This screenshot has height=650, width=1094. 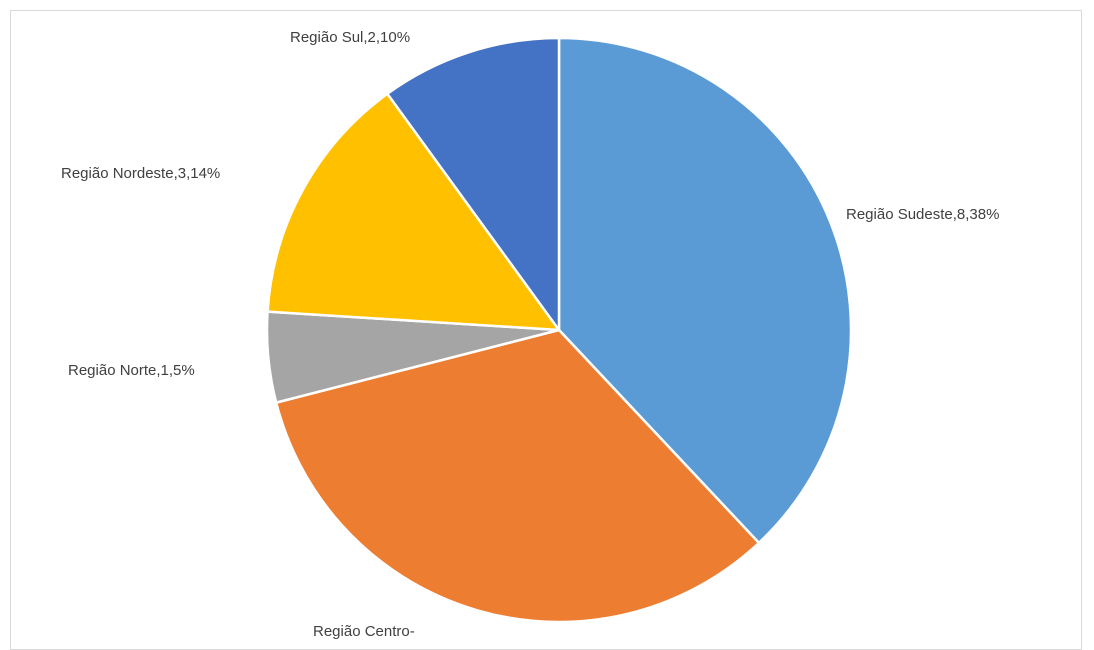 I want to click on label-centro: Região Centro-, so click(x=364, y=631).